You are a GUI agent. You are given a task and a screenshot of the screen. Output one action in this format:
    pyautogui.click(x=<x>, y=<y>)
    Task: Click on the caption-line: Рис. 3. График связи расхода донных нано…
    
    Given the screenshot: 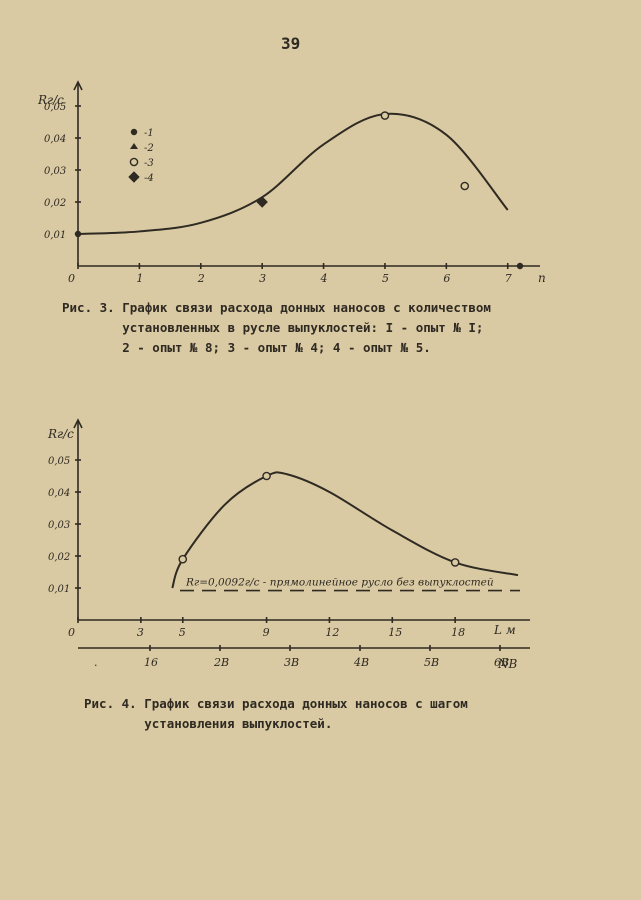 What is the action you would take?
    pyautogui.click(x=276, y=307)
    